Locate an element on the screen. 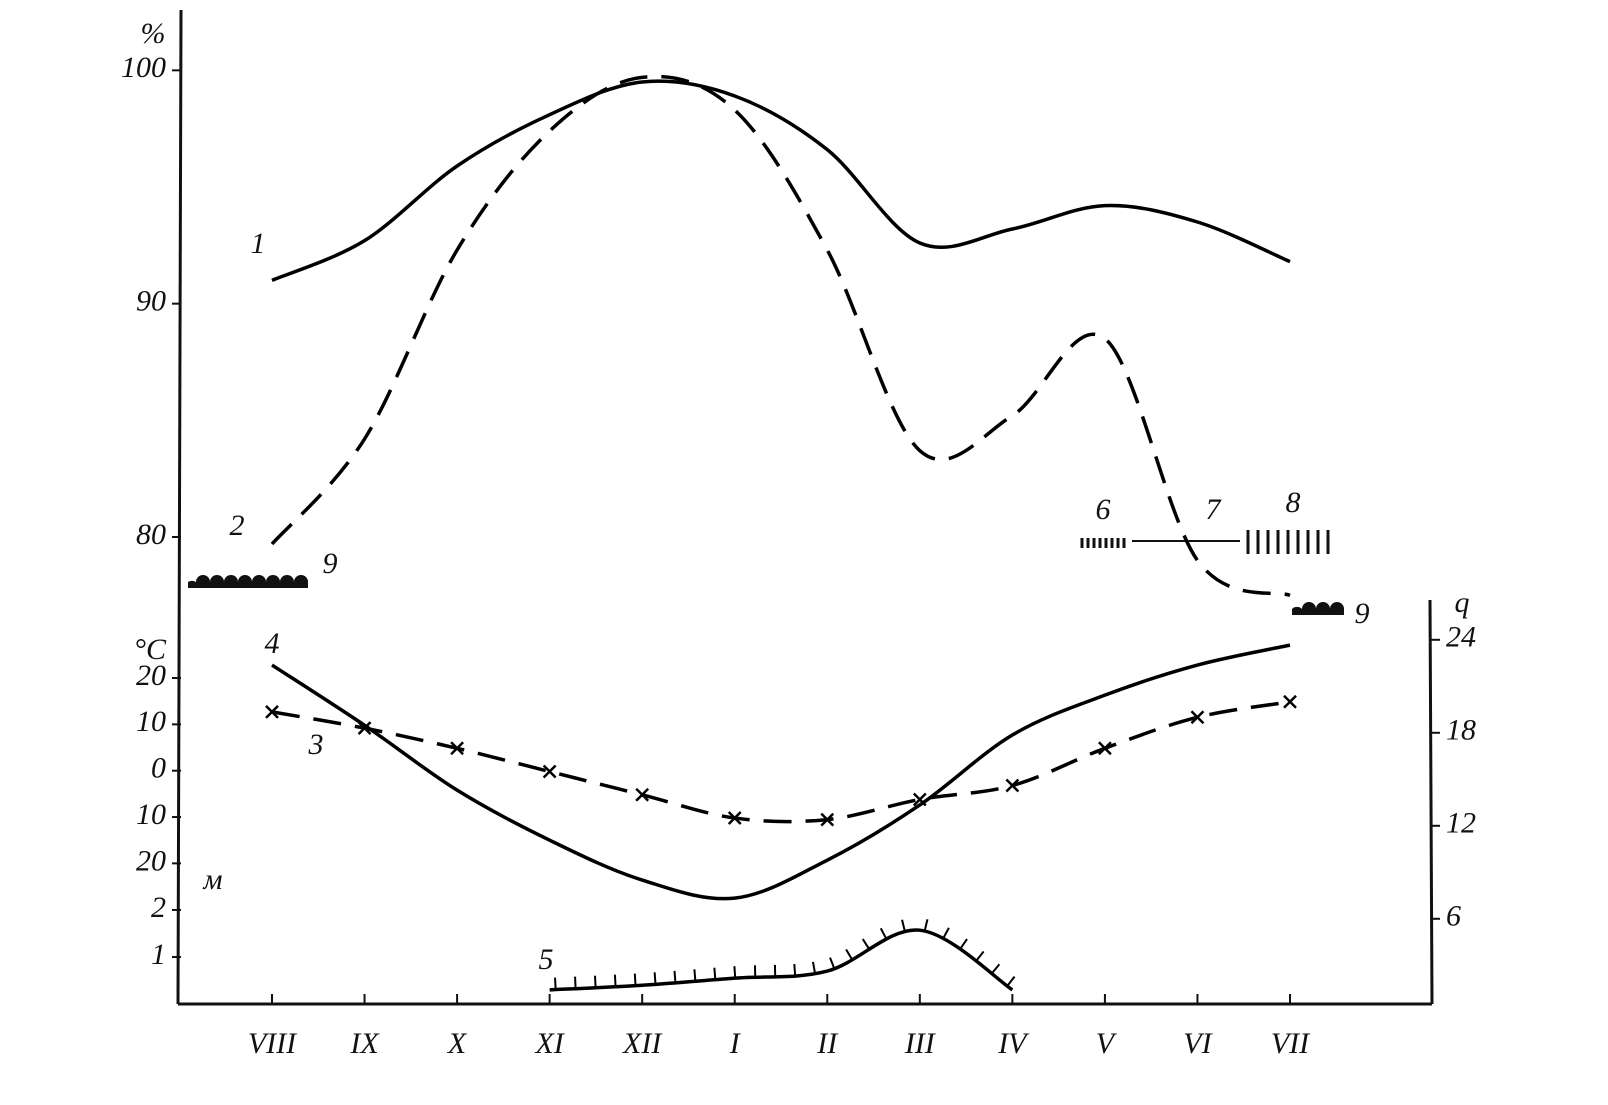 This screenshot has height=1105, width=1608. annotation: 7 is located at coordinates (1214, 509).